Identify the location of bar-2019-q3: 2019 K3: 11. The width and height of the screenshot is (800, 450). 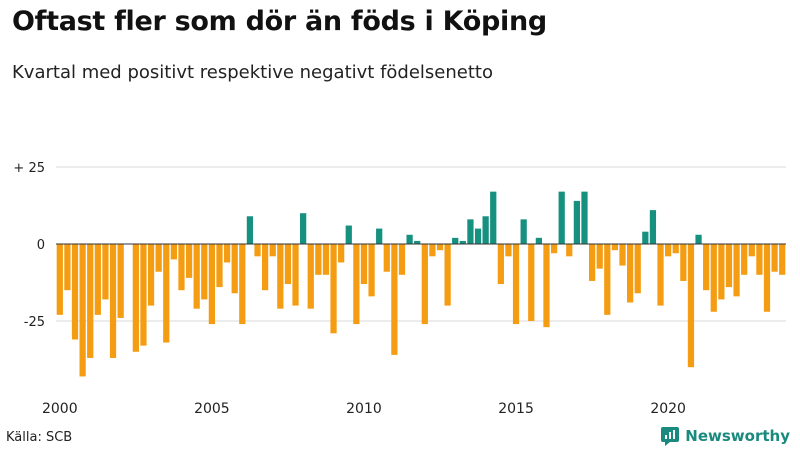
(653, 227).